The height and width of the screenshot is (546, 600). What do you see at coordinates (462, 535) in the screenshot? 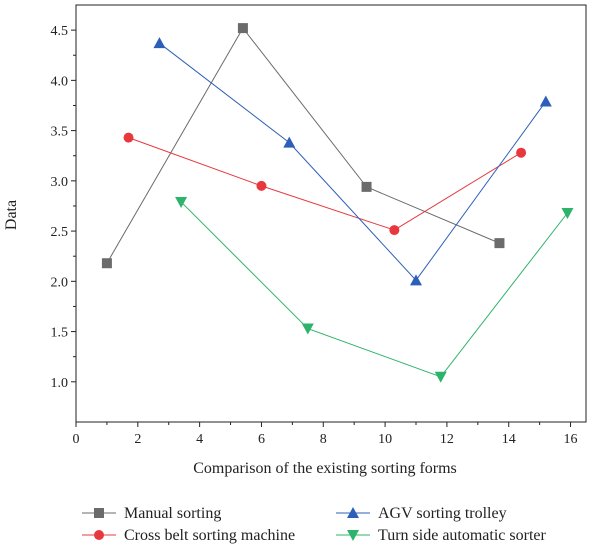
I see `legend-label: Turn side automatic sorter` at bounding box center [462, 535].